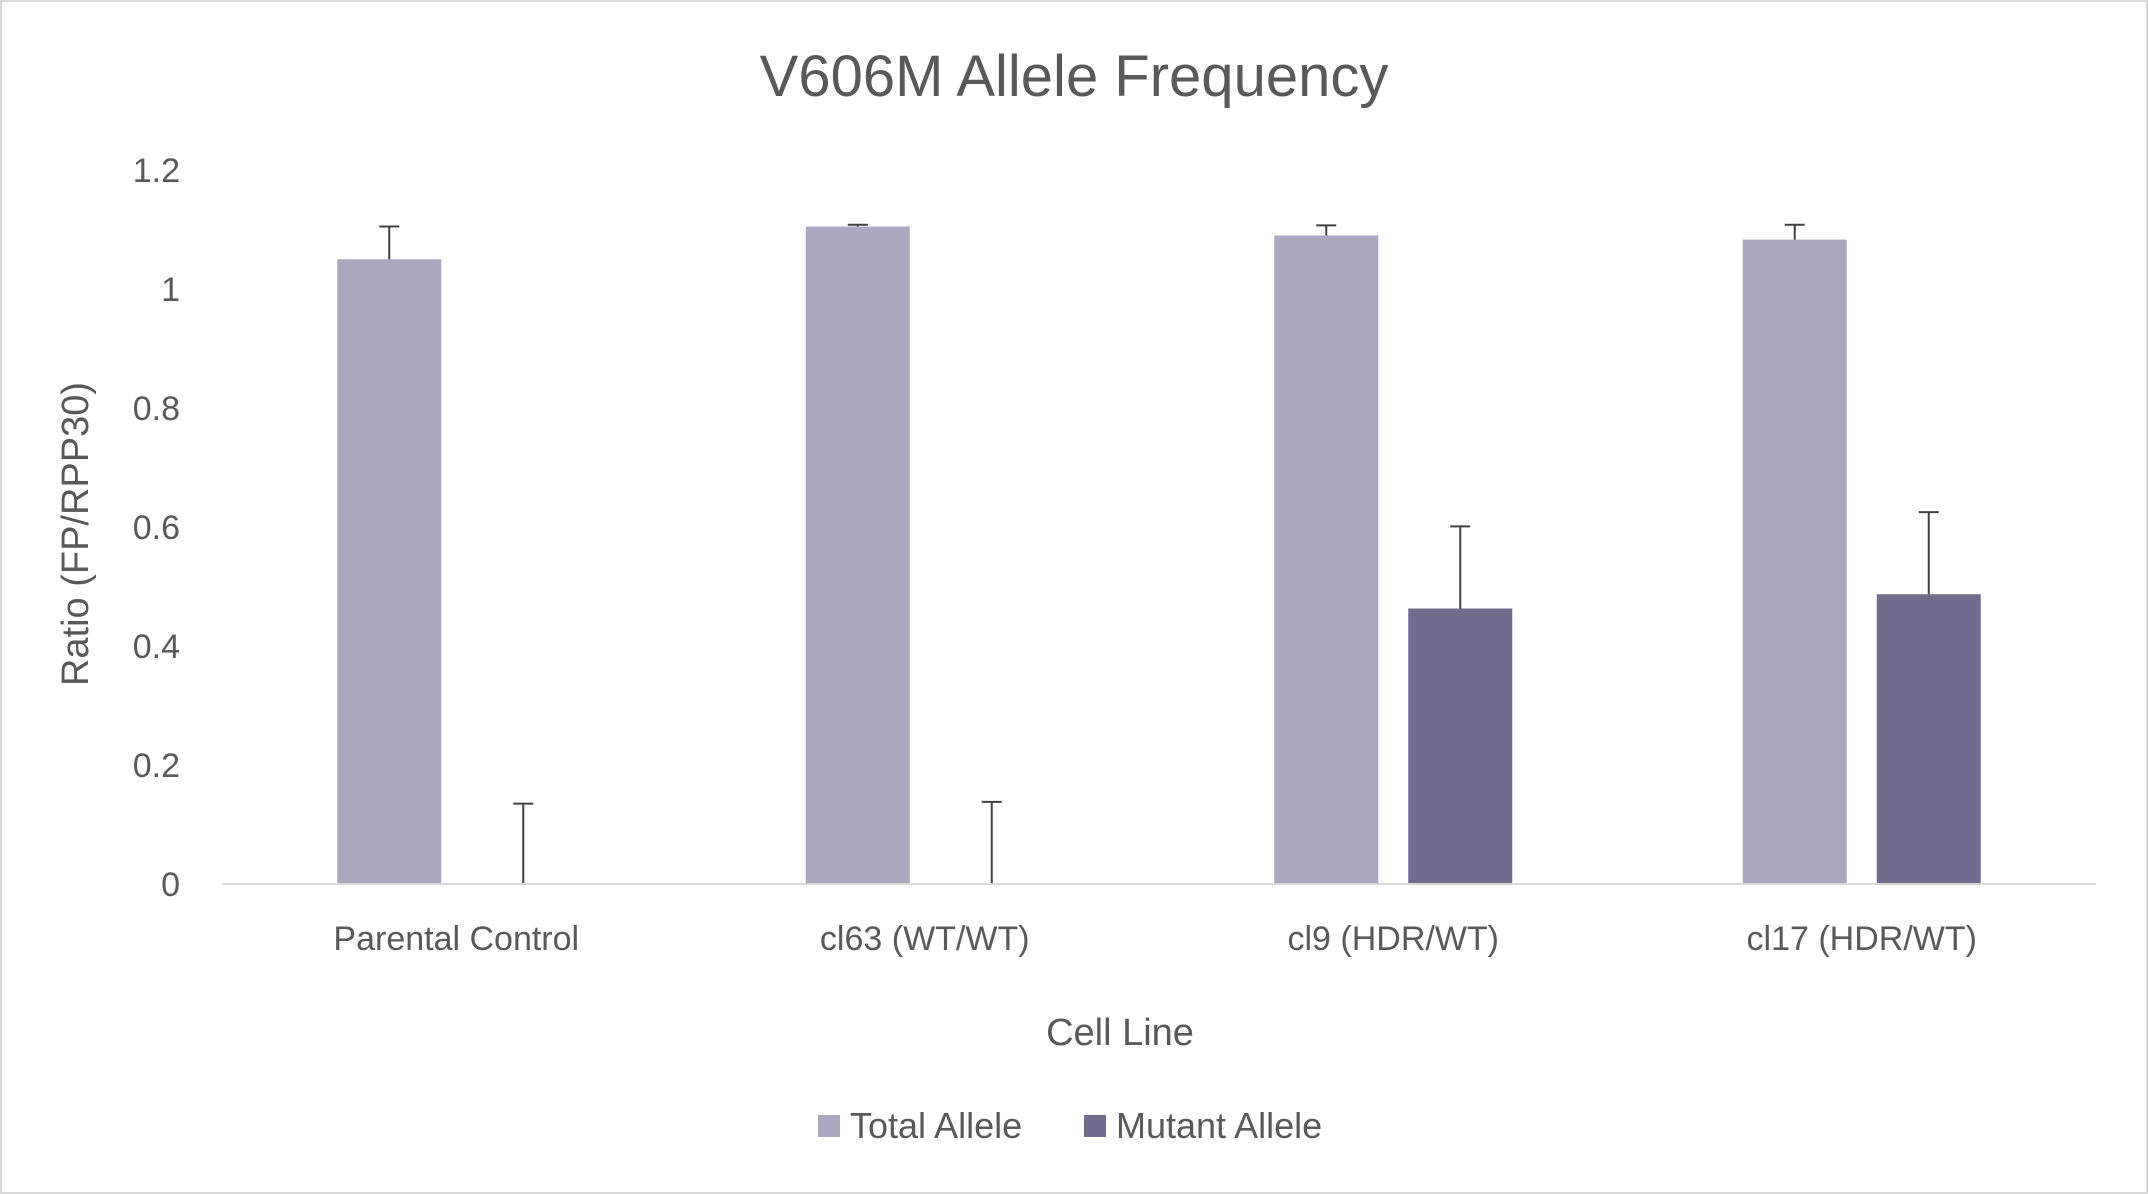 The width and height of the screenshot is (2148, 1194). Describe the element at coordinates (456, 939) in the screenshot. I see `x-tick-label: Parental Control` at that location.